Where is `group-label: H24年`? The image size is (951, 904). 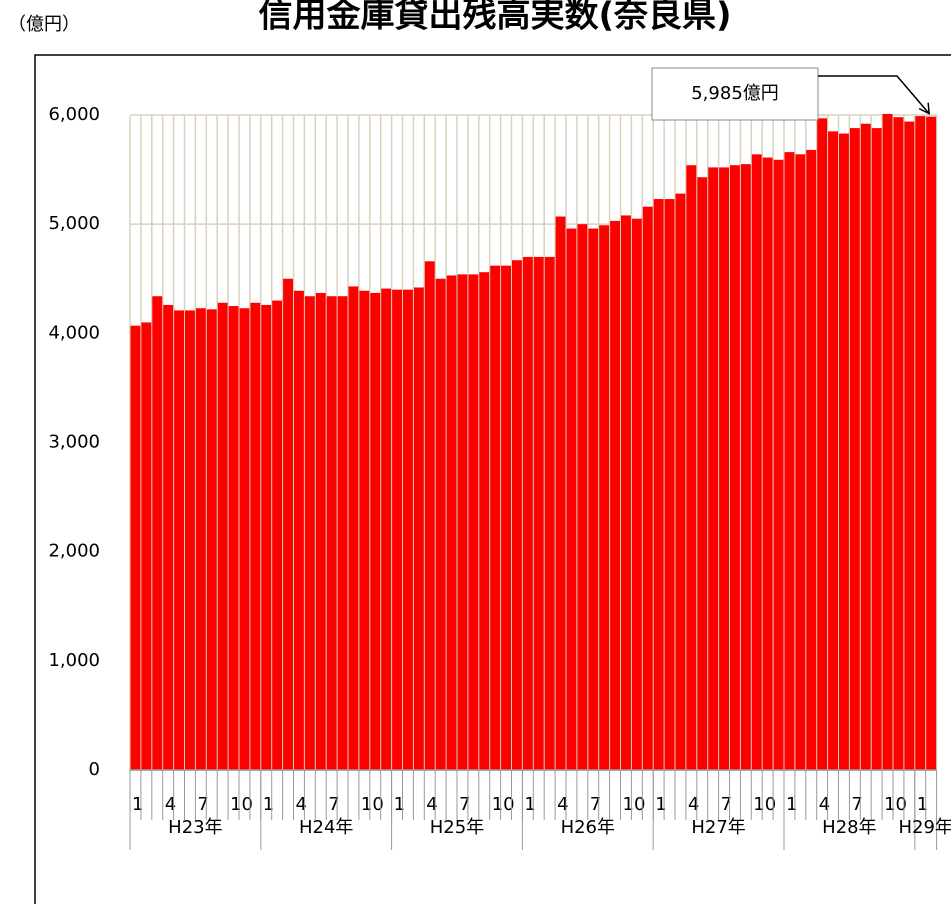
group-label: H24年 is located at coordinates (326, 827).